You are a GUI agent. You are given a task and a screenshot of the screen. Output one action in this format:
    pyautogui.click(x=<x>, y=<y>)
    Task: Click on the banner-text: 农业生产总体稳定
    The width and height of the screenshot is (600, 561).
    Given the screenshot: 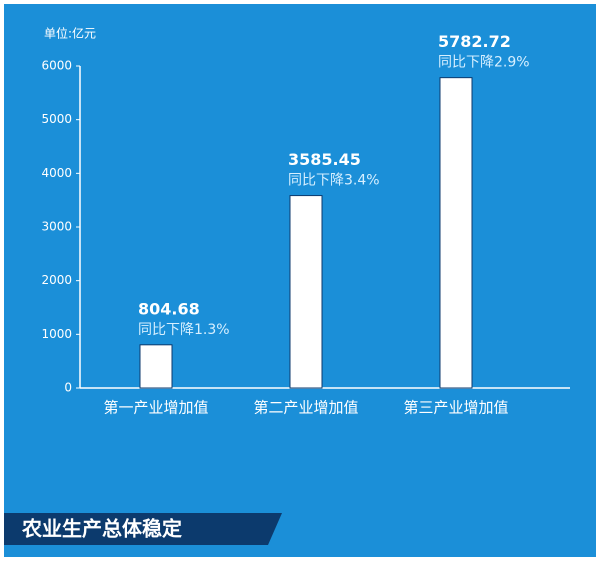 What is the action you would take?
    pyautogui.click(x=101, y=529)
    